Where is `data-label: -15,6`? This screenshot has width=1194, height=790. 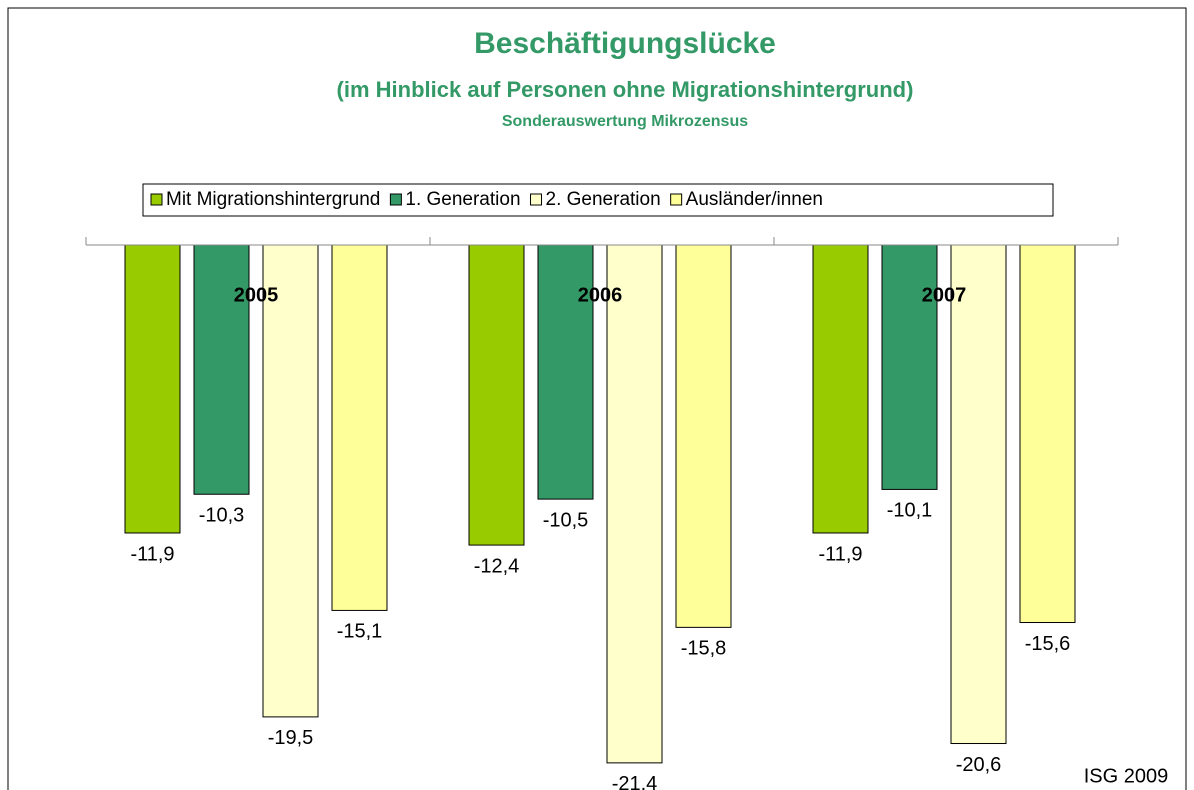 data-label: -15,6 is located at coordinates (1048, 644).